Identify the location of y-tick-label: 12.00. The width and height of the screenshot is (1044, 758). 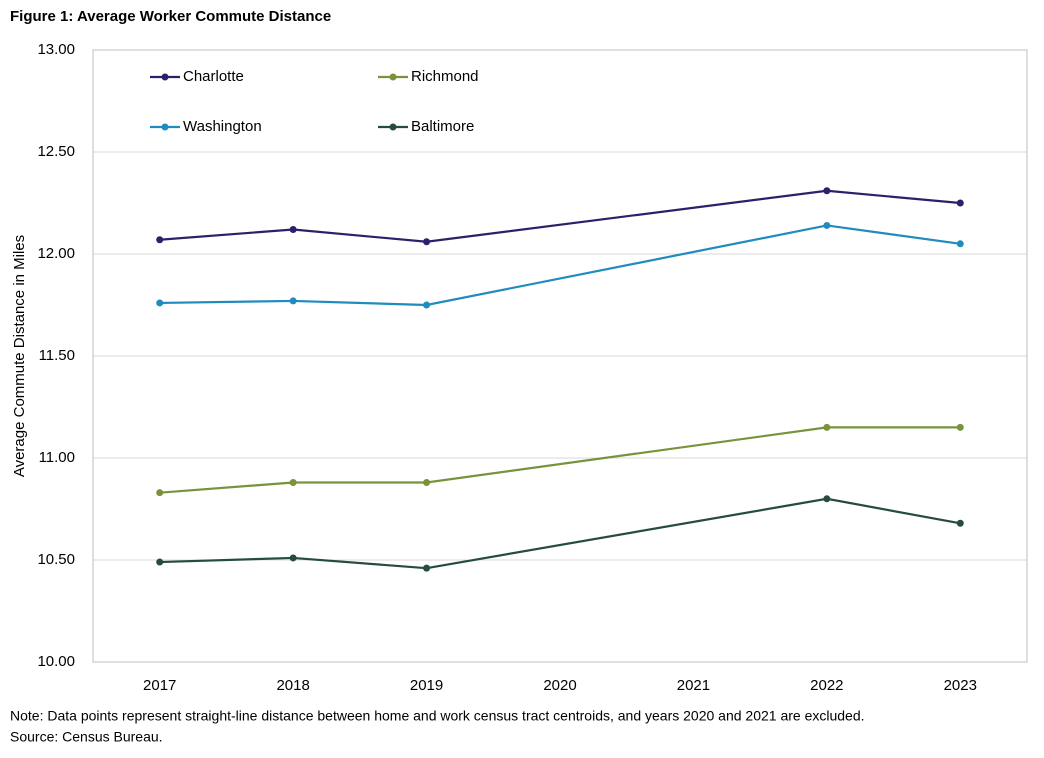
(56, 253).